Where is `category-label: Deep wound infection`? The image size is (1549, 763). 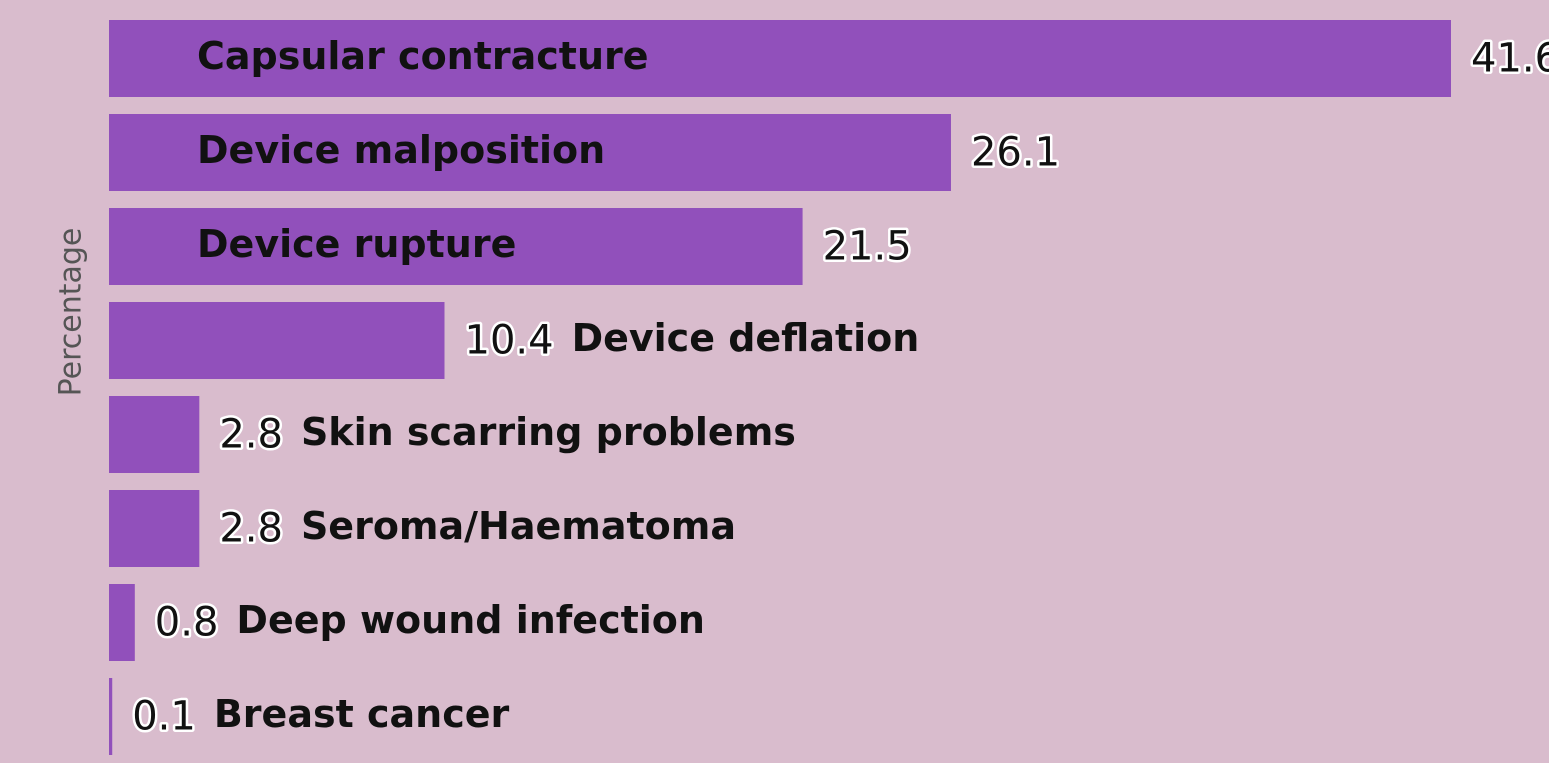
category-label: Deep wound infection is located at coordinates (470, 620).